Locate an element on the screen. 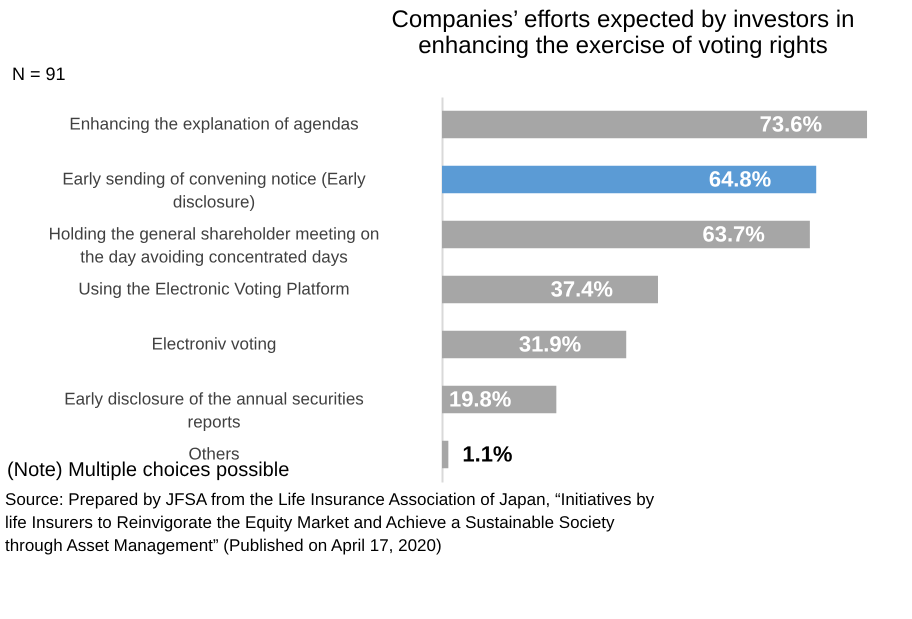 The height and width of the screenshot is (619, 912). text: N = 91 is located at coordinates (39, 74).